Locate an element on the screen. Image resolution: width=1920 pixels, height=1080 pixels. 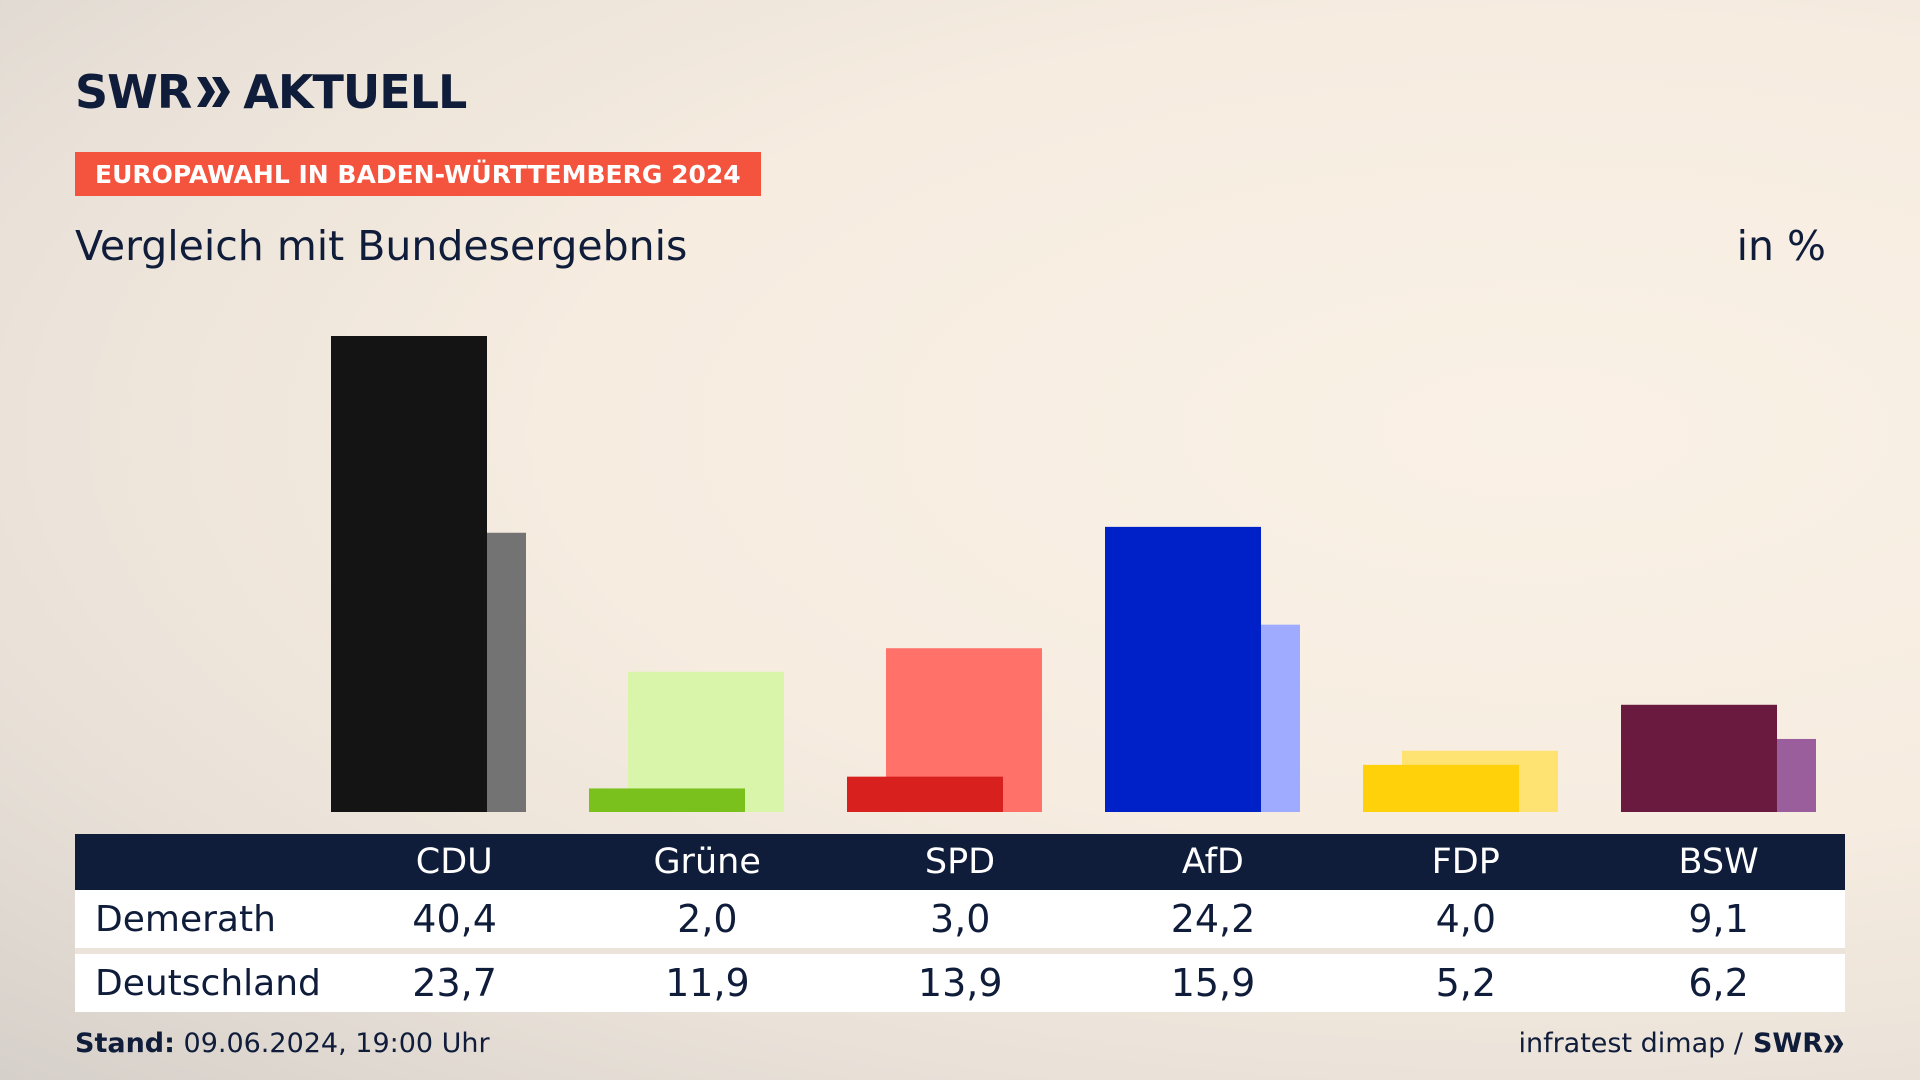
bar-demerath-bsw is located at coordinates (1699, 758).